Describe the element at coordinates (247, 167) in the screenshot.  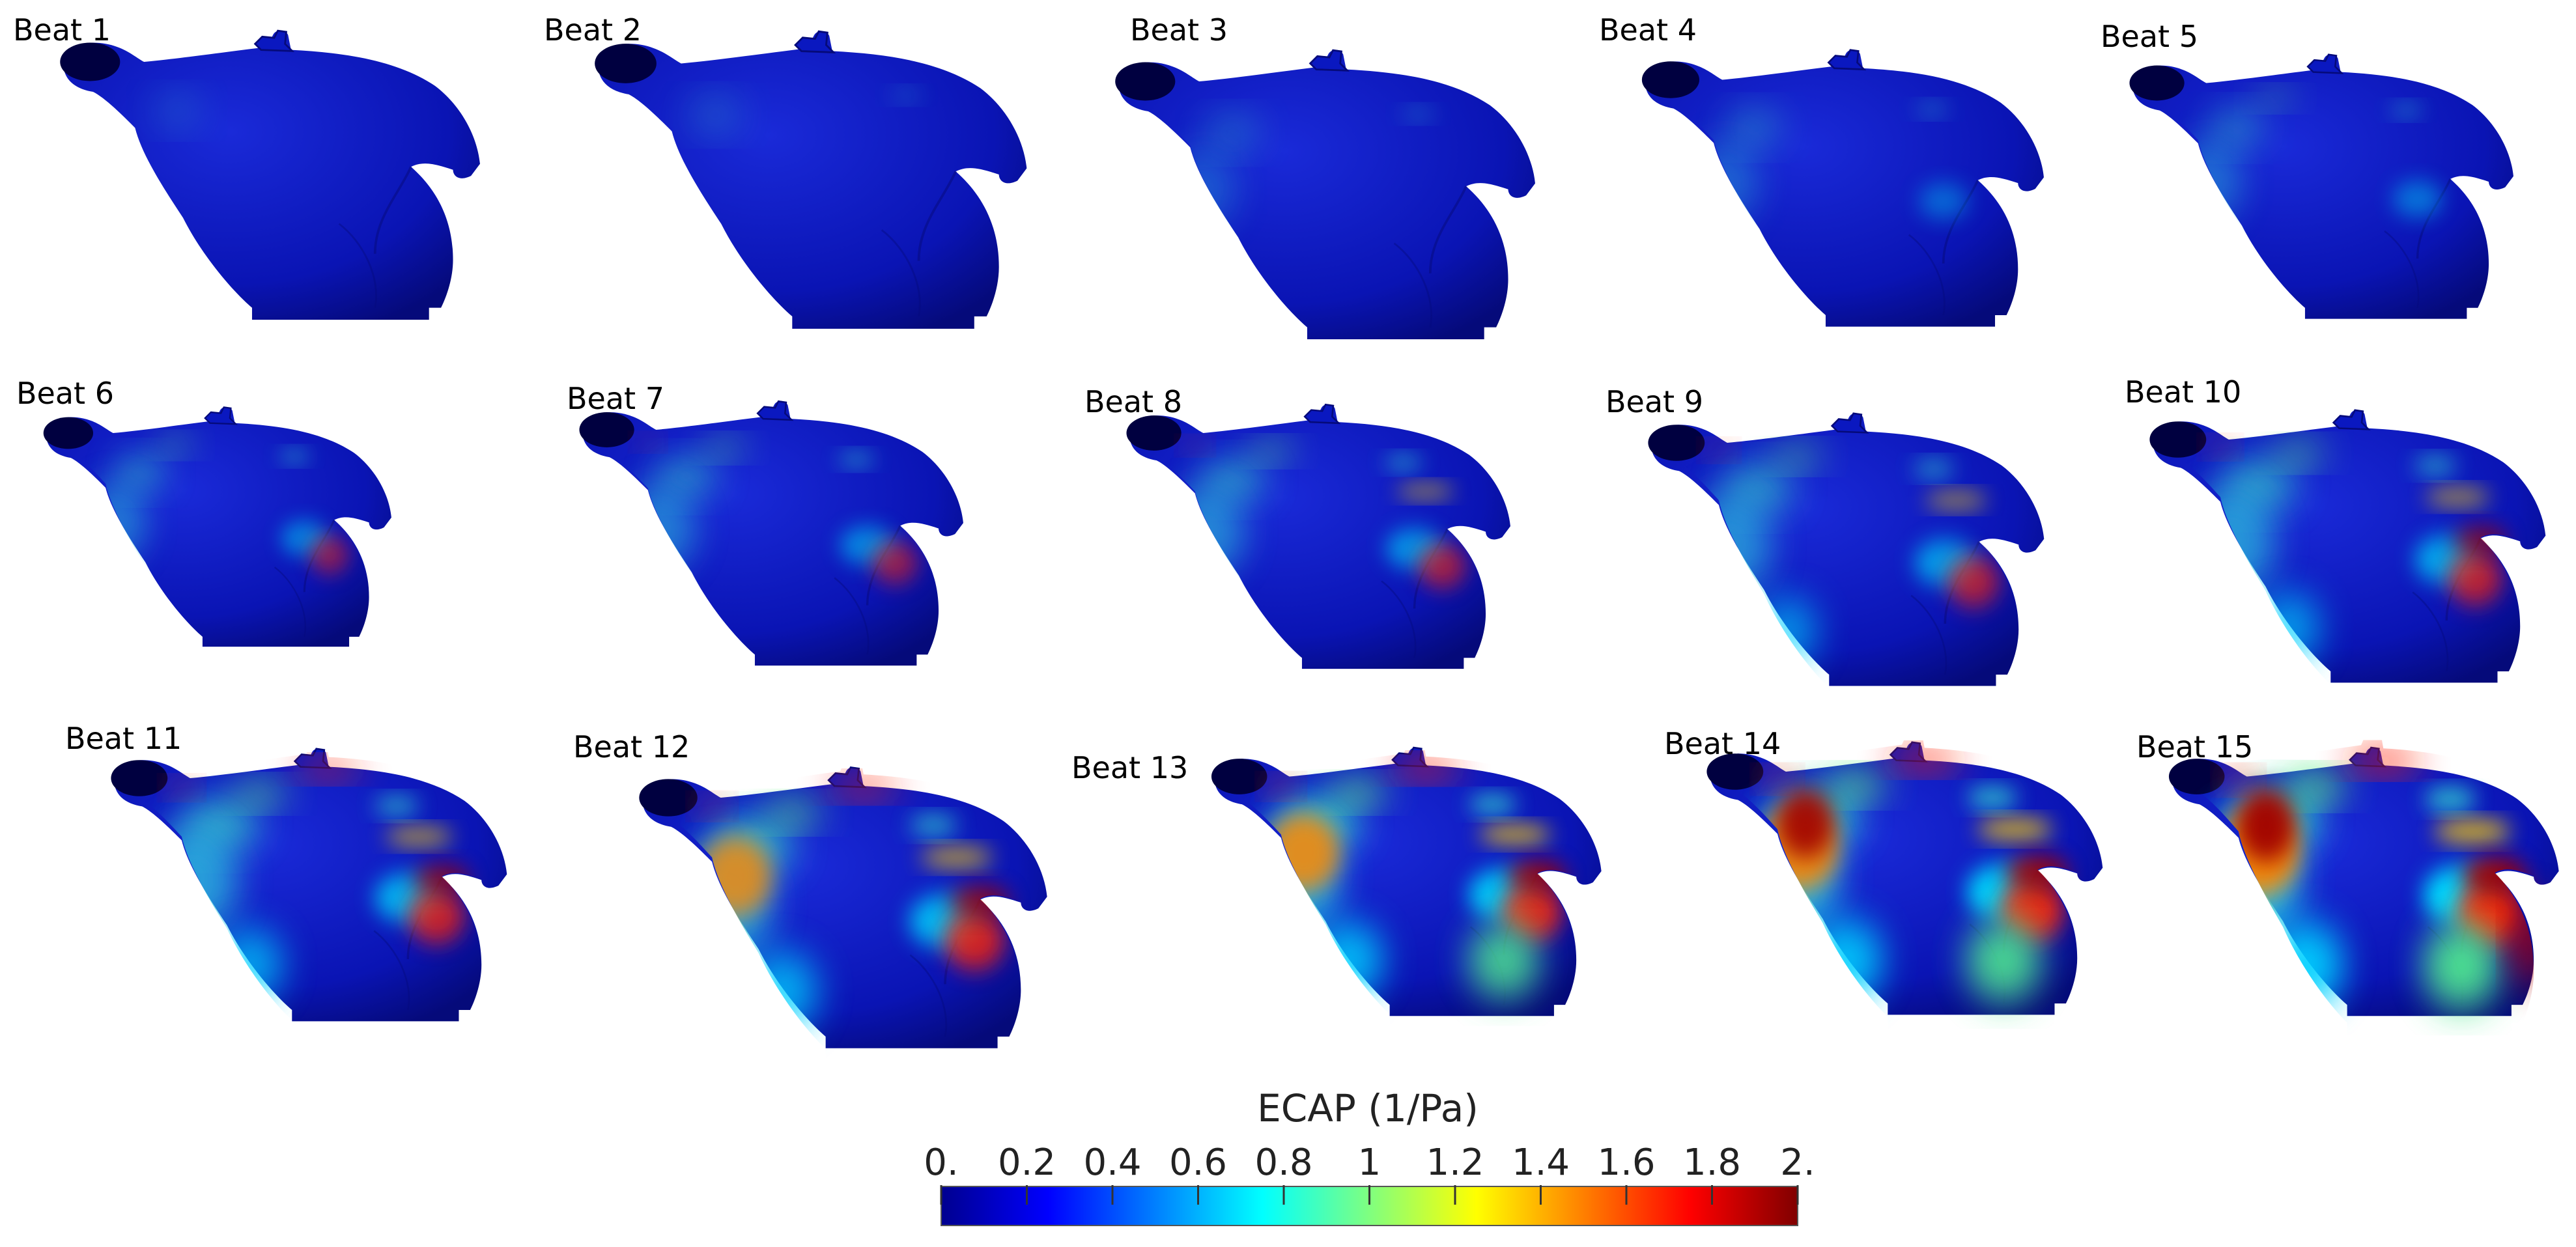
I see `beat-panel: Beat 1` at that location.